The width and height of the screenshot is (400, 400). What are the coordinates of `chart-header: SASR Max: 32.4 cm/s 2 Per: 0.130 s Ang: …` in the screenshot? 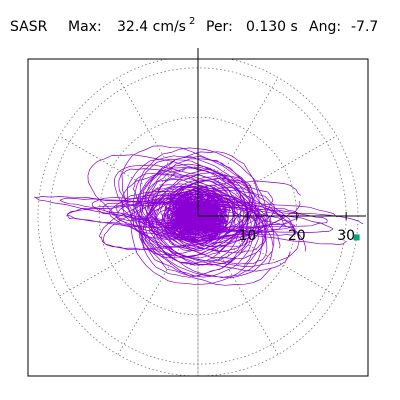 It's located at (194, 25).